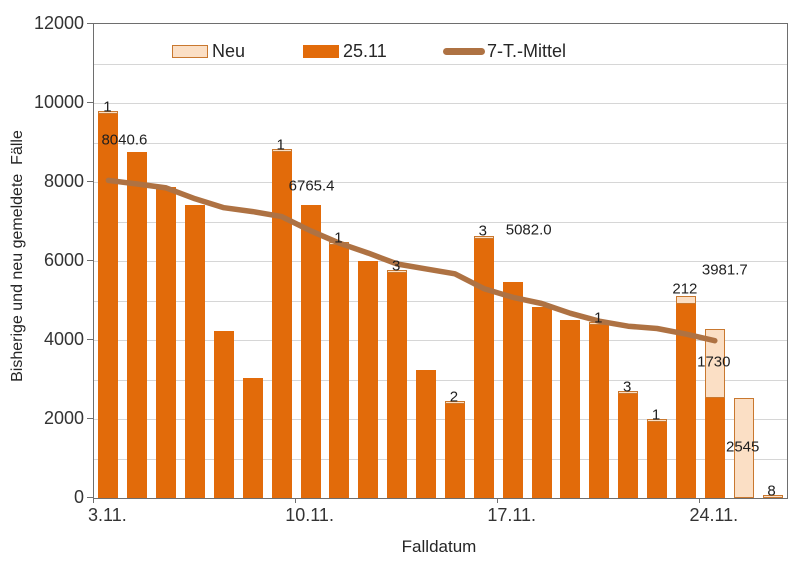  I want to click on legend, so click(396, 48).